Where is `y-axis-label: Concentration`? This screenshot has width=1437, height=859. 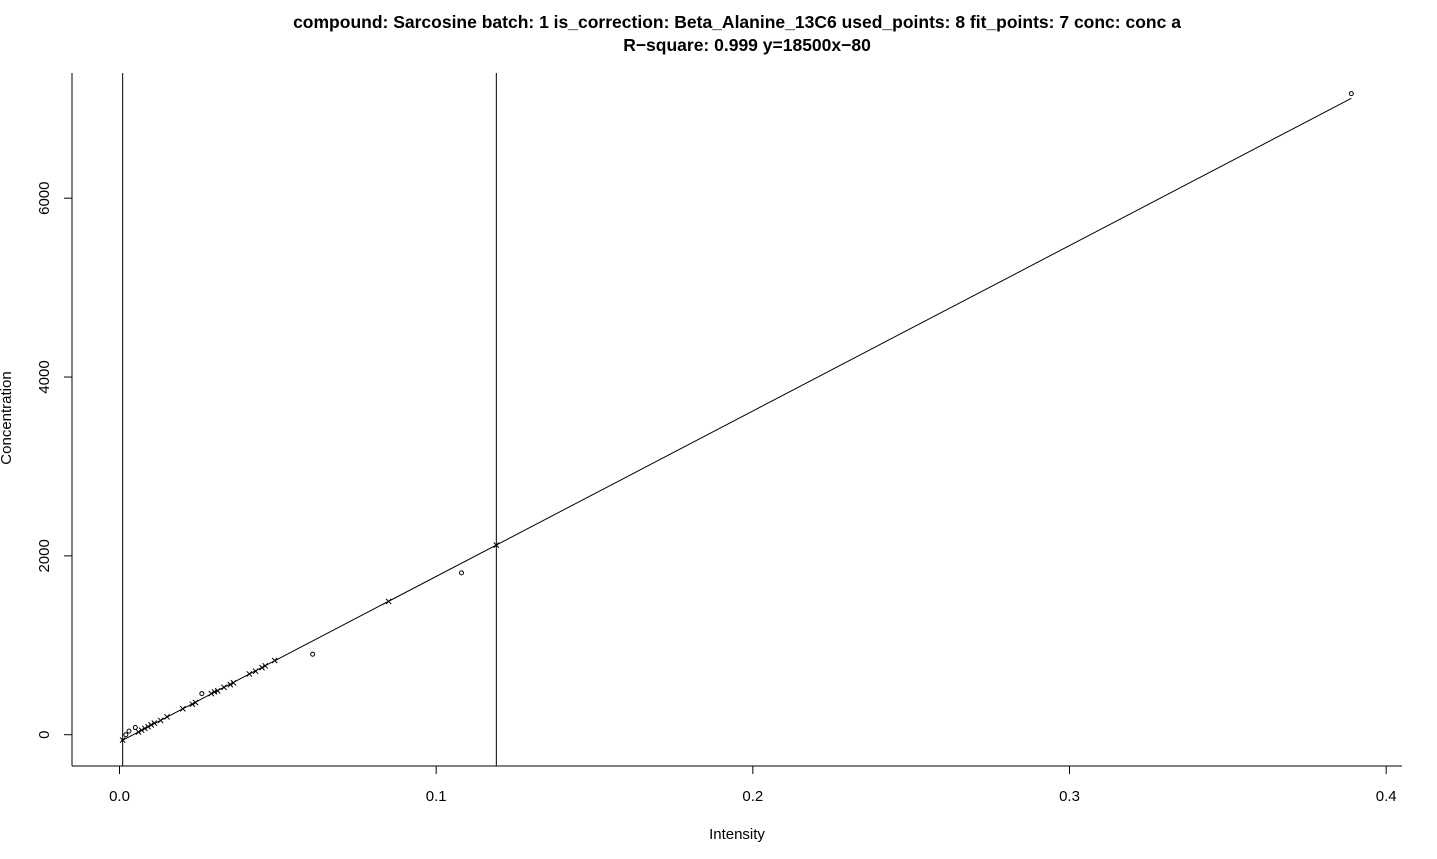
y-axis-label: Concentration is located at coordinates (7, 417).